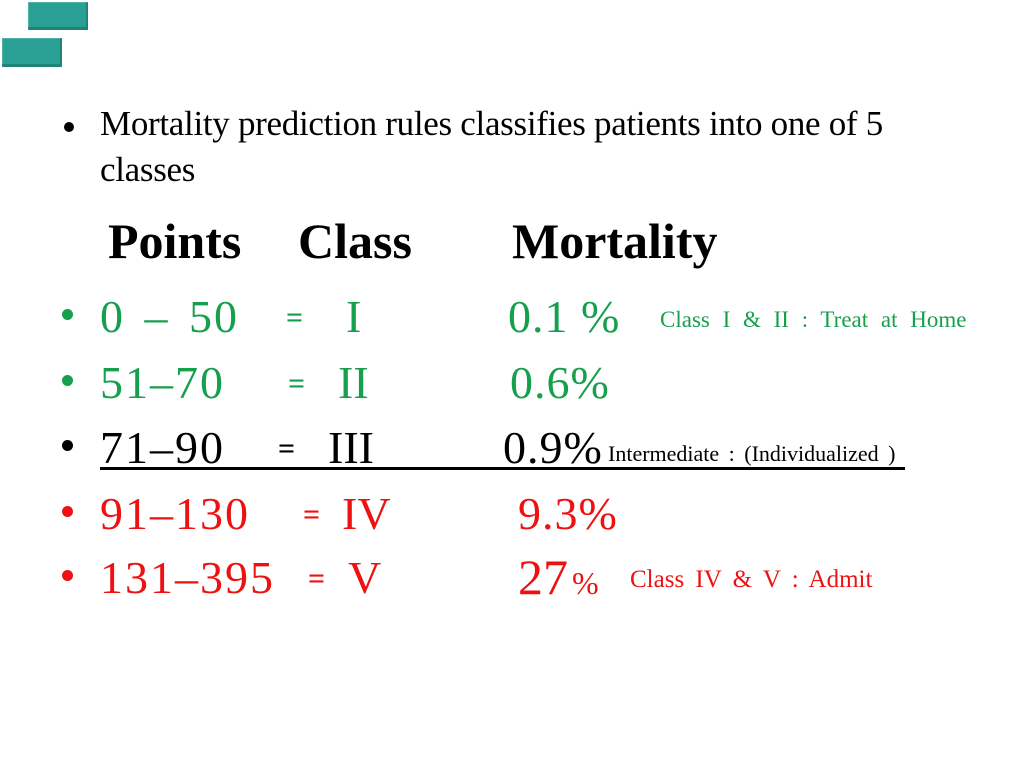  What do you see at coordinates (148, 169) in the screenshot?
I see `intro-text-line2: classes` at bounding box center [148, 169].